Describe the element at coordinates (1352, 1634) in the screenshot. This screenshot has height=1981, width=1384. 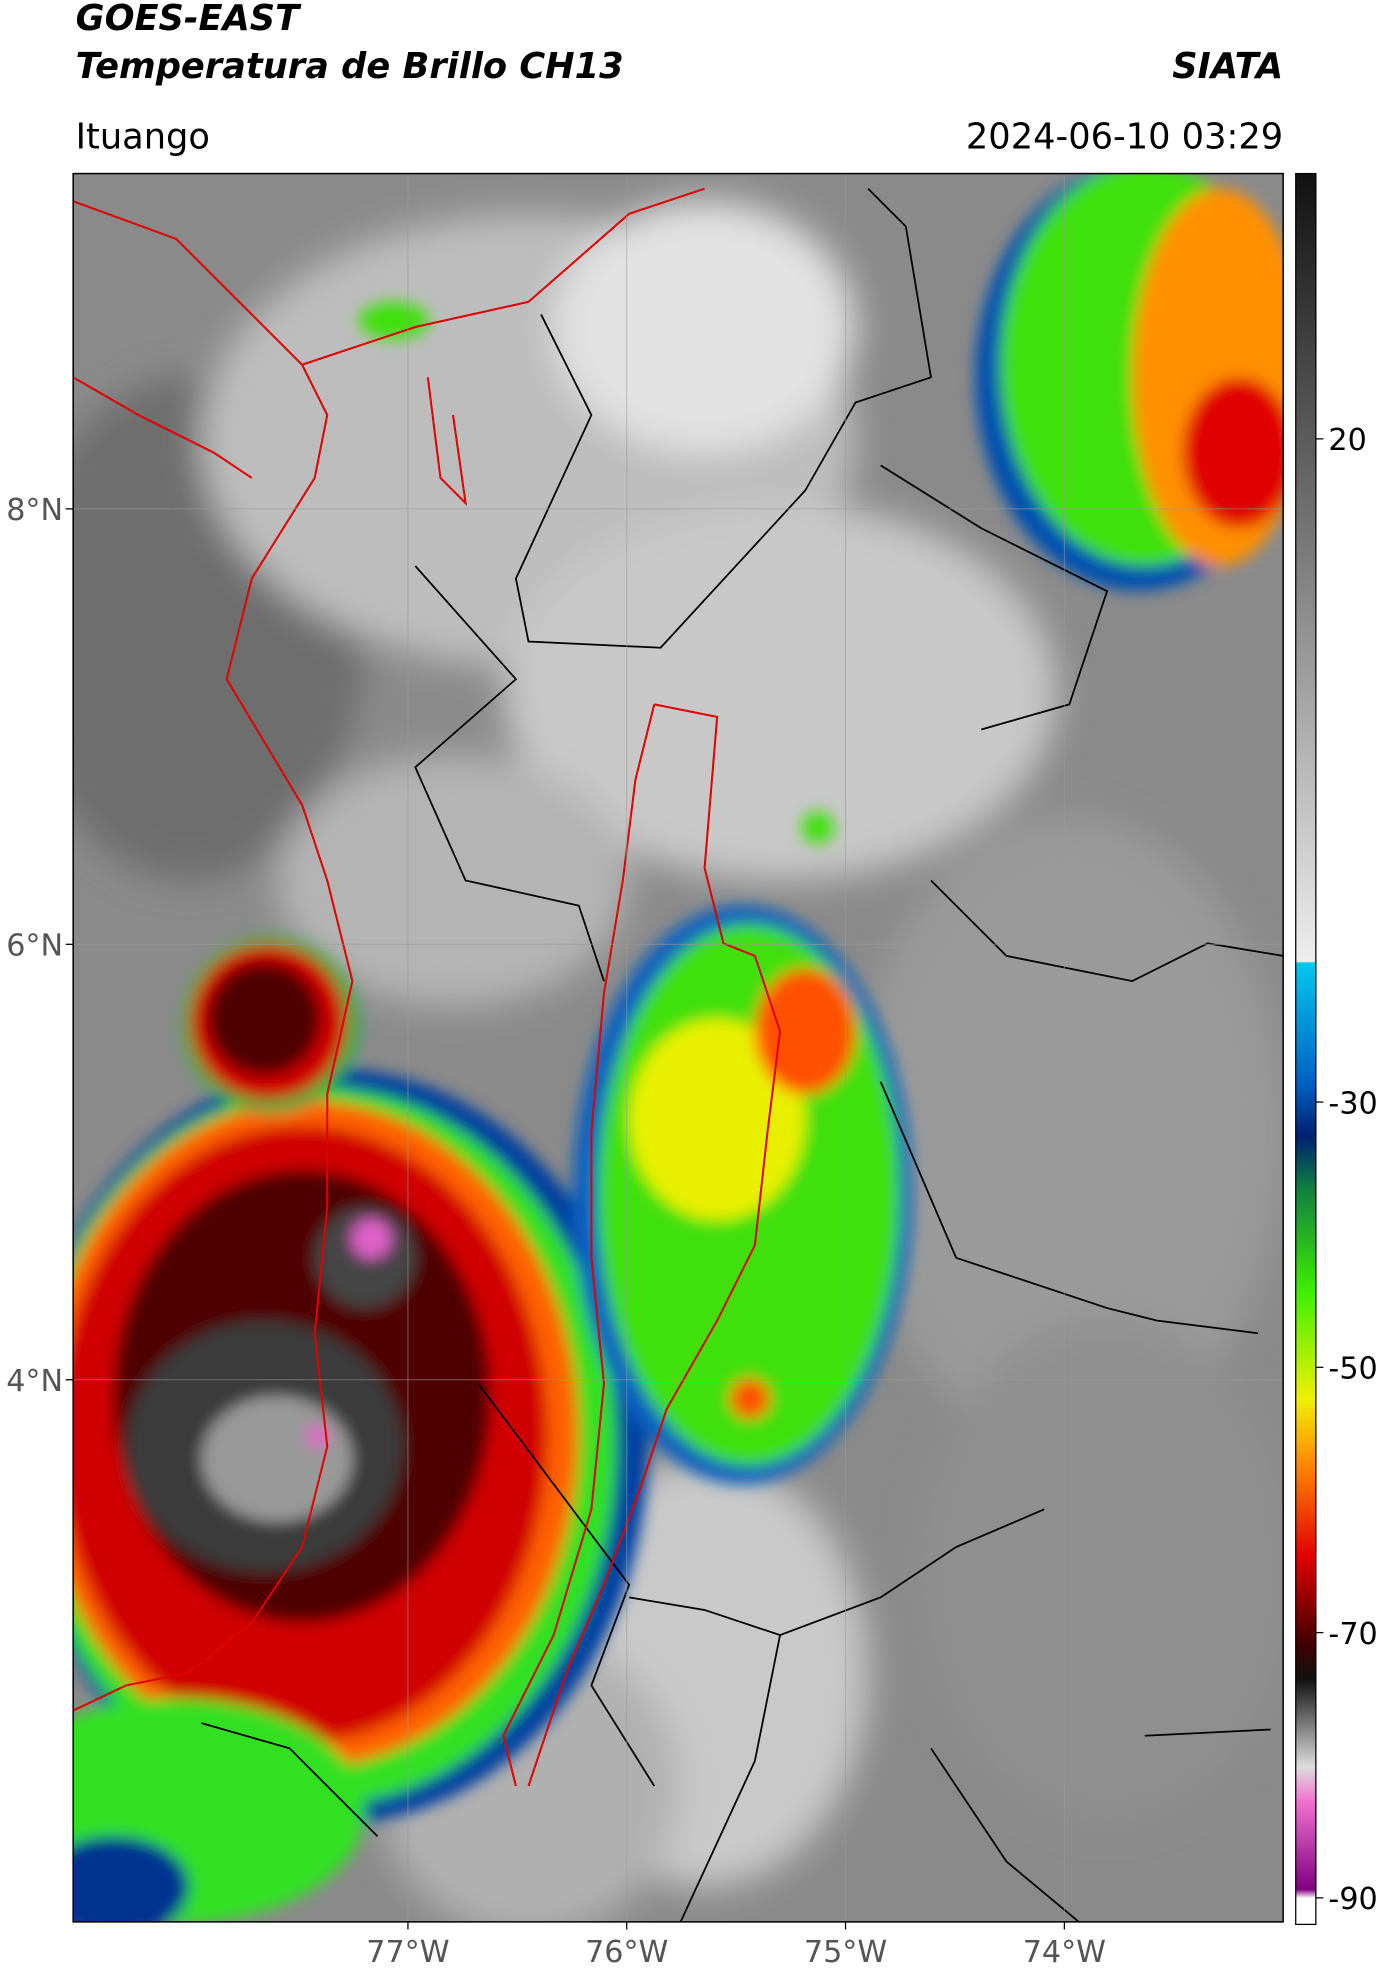
I see `colorbar-tick-label: -70` at that location.